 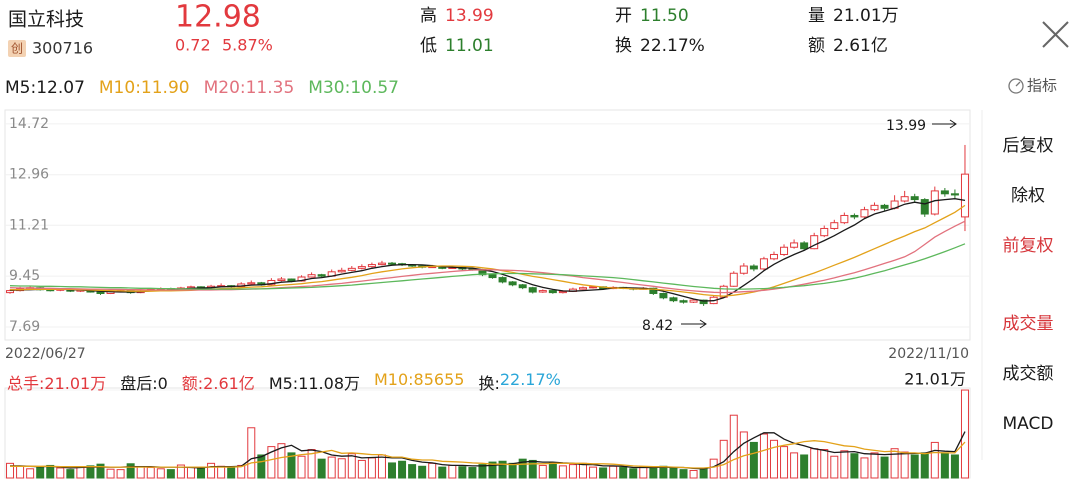 I want to click on side-menu-item: MACD, so click(x=1028, y=424).